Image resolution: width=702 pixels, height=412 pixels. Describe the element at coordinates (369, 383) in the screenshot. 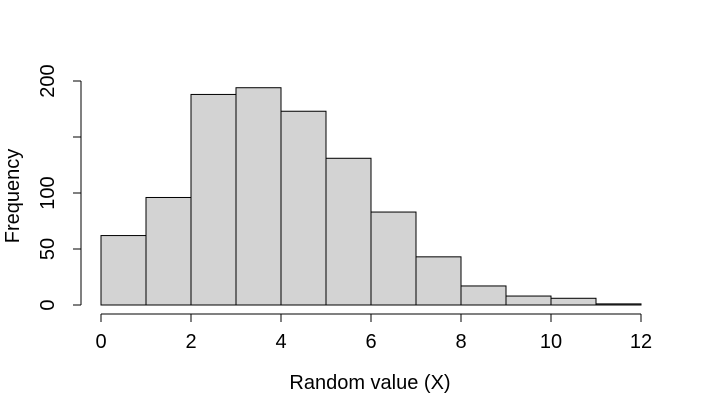

I see `x-axis-title: Random value (X)` at that location.